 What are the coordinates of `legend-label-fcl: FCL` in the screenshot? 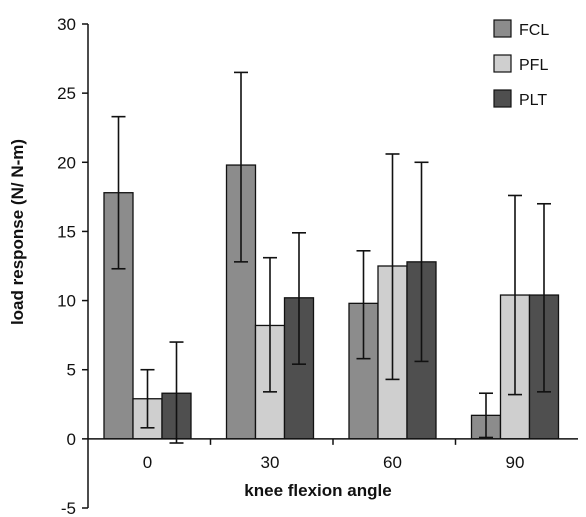 It's located at (534, 30).